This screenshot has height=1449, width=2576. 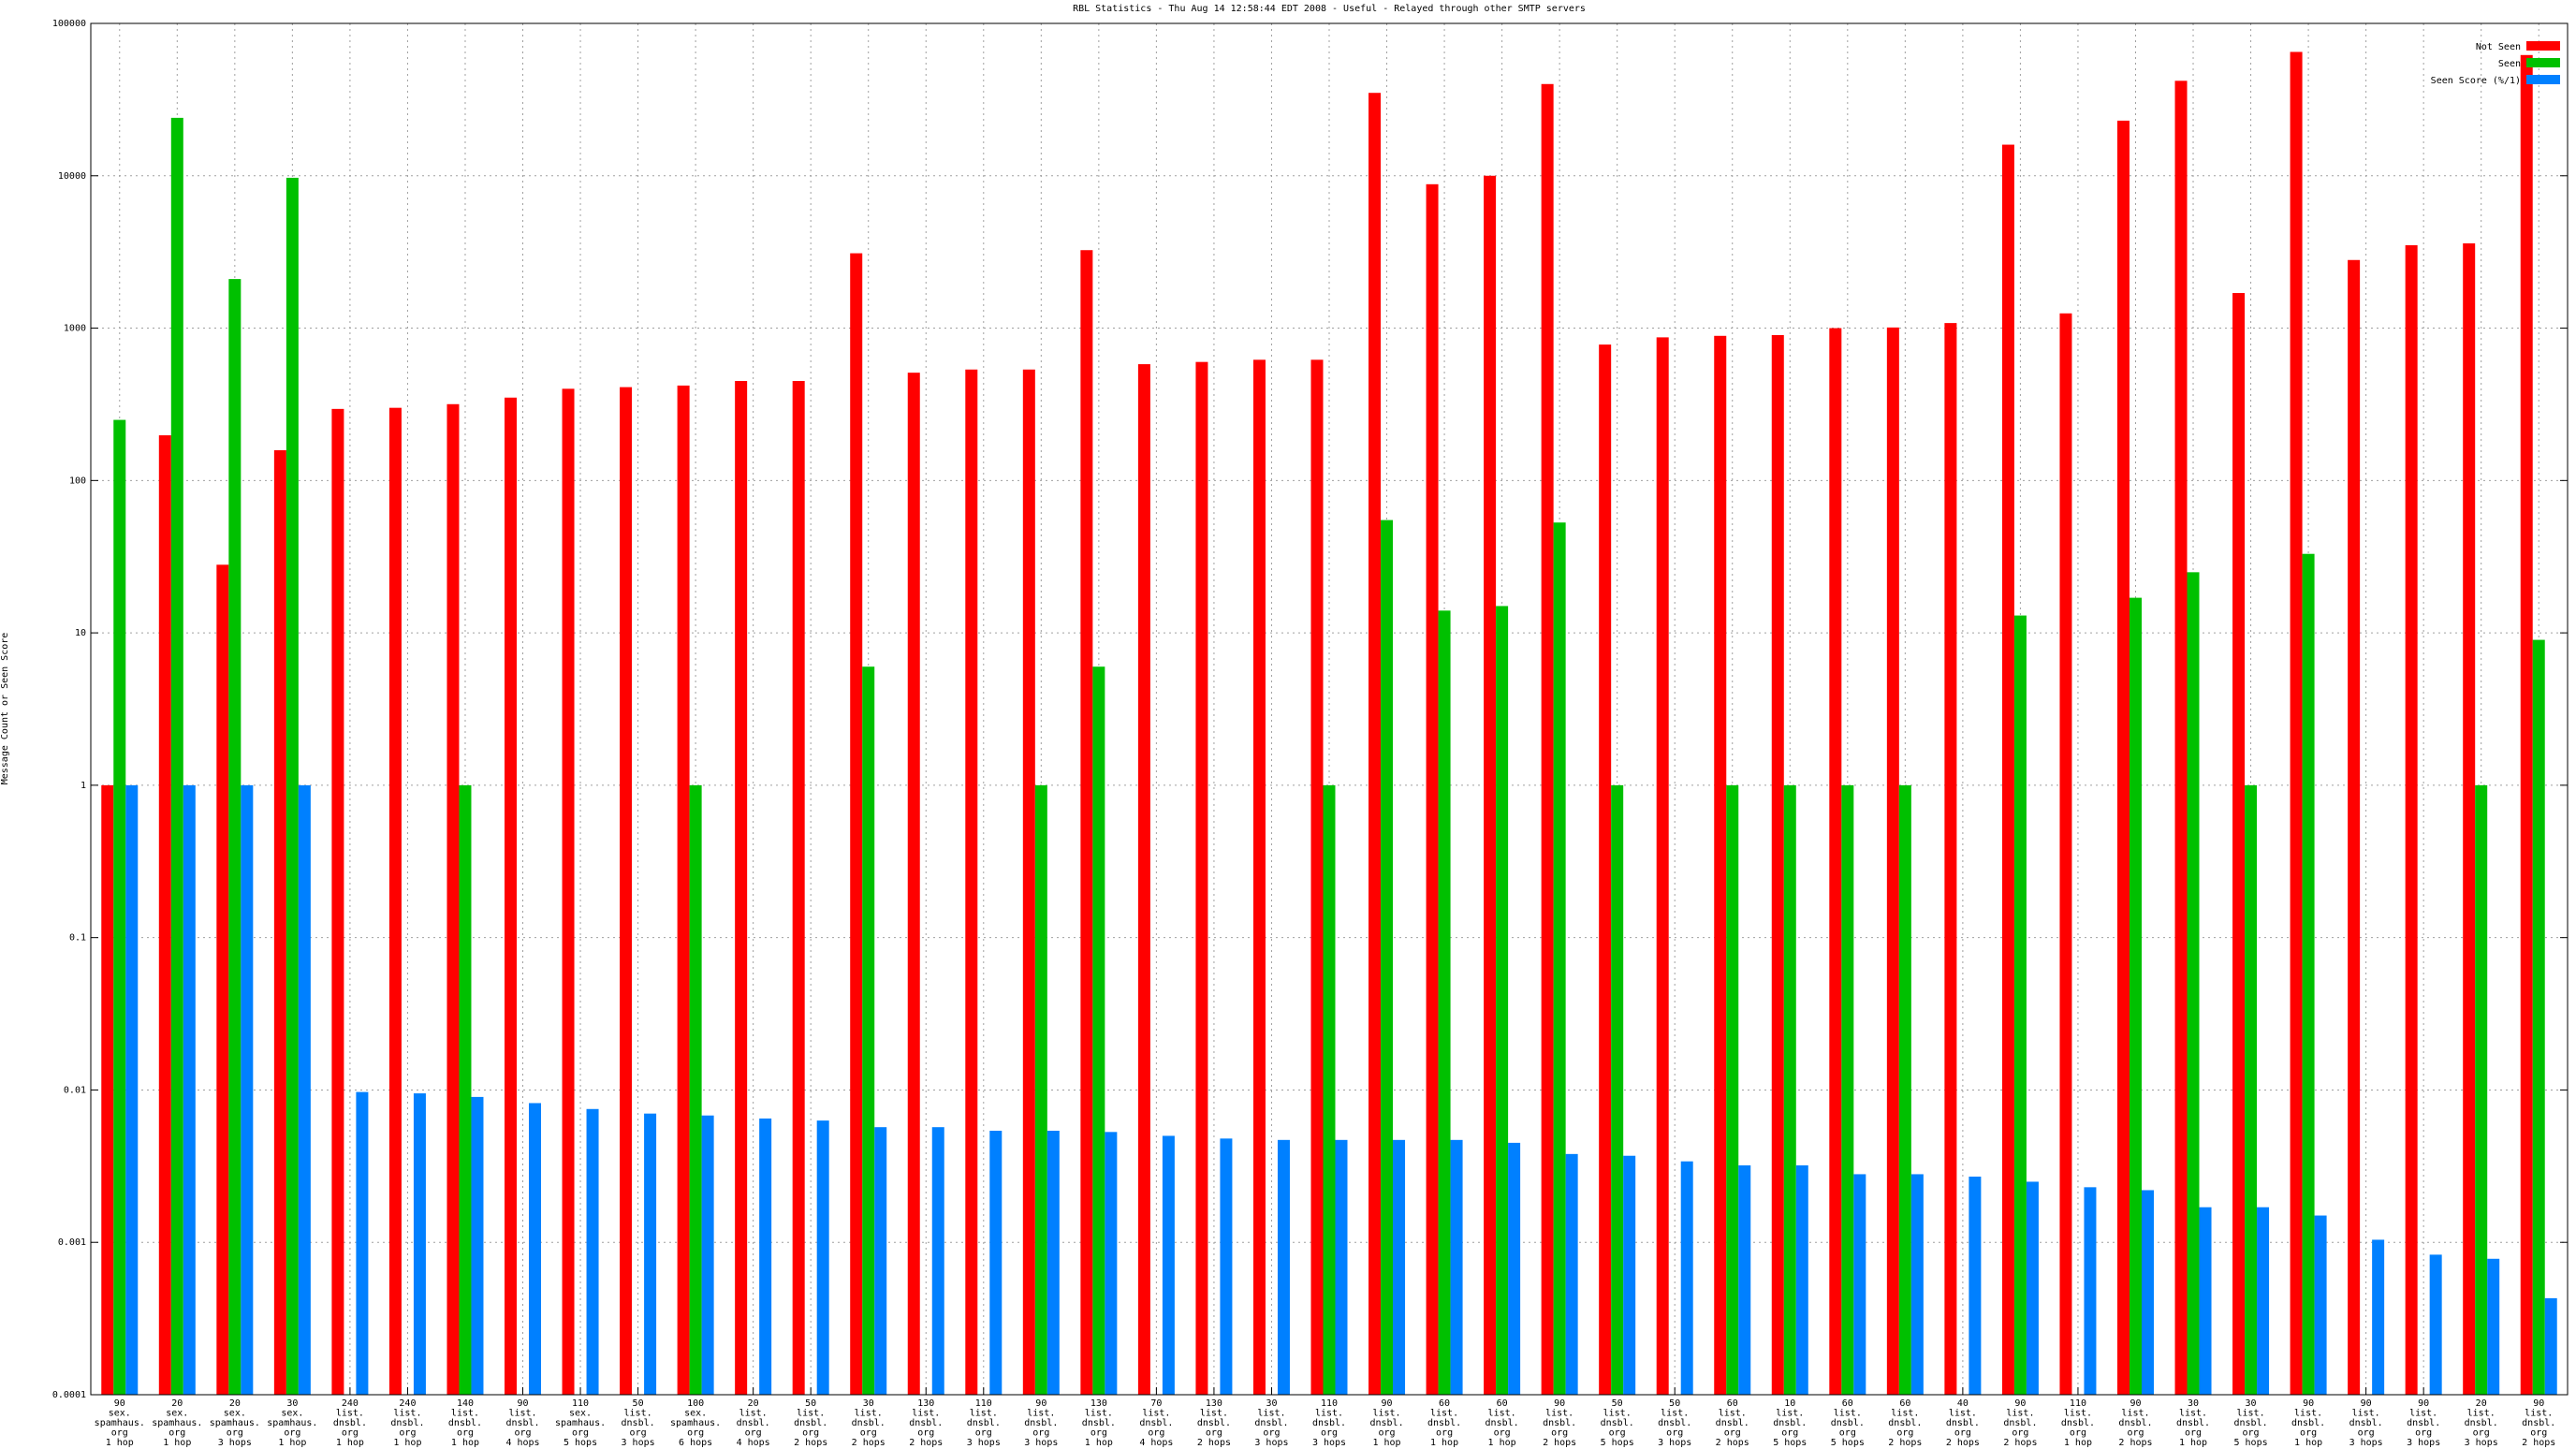 I want to click on legend-label: Seen, so click(x=2509, y=64).